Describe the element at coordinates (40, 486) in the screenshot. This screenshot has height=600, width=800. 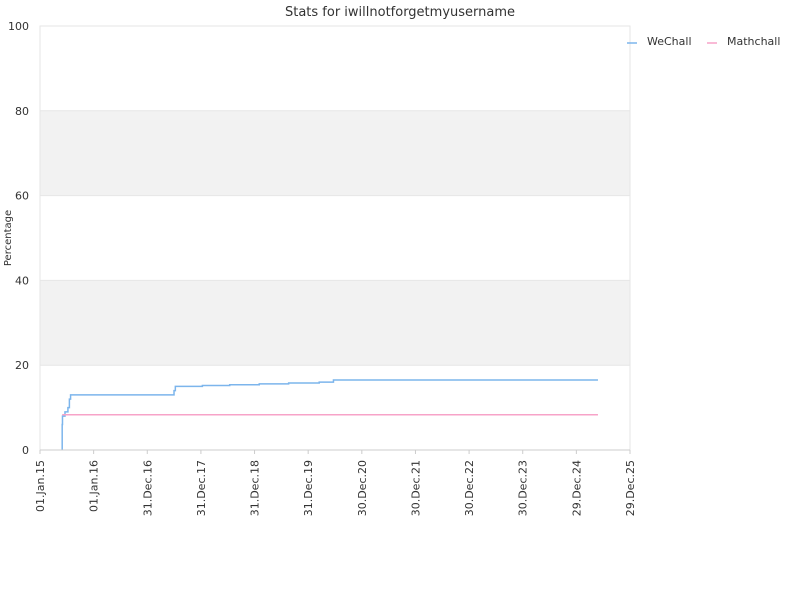
I see `x-tick-label: 01.Jan.15` at that location.